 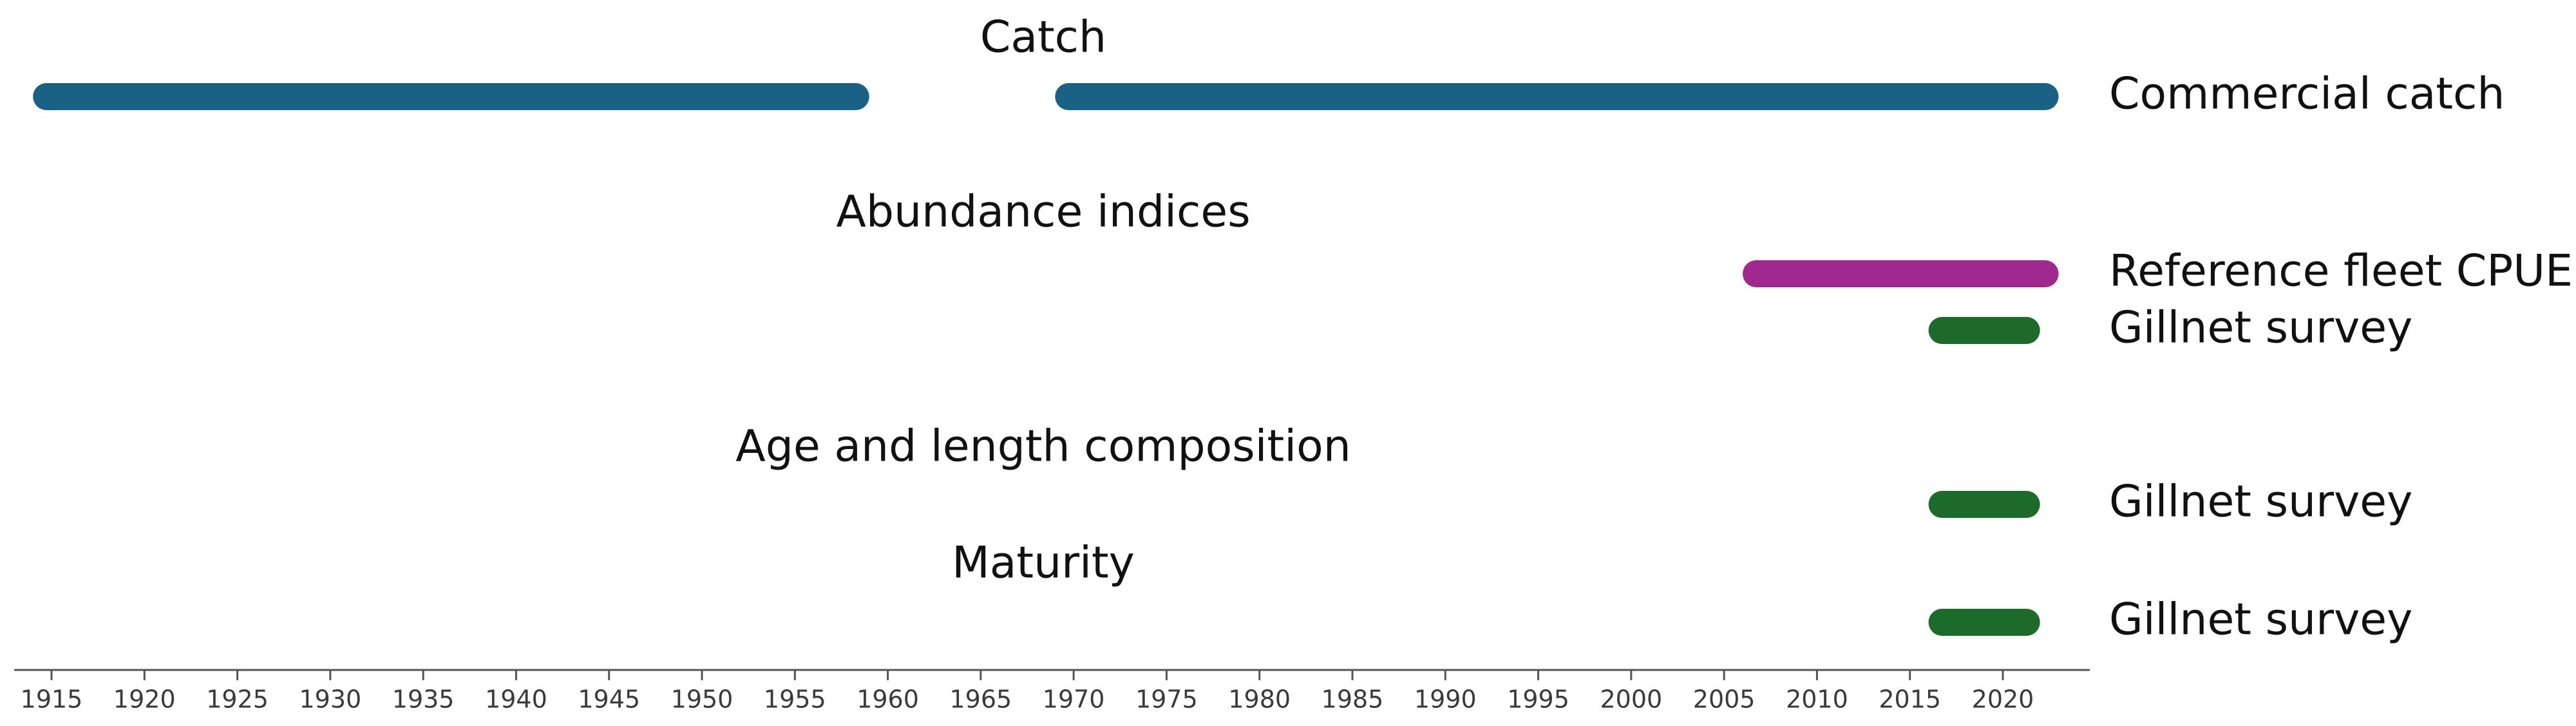 I want to click on x-tick-label: 2005, so click(x=1725, y=699).